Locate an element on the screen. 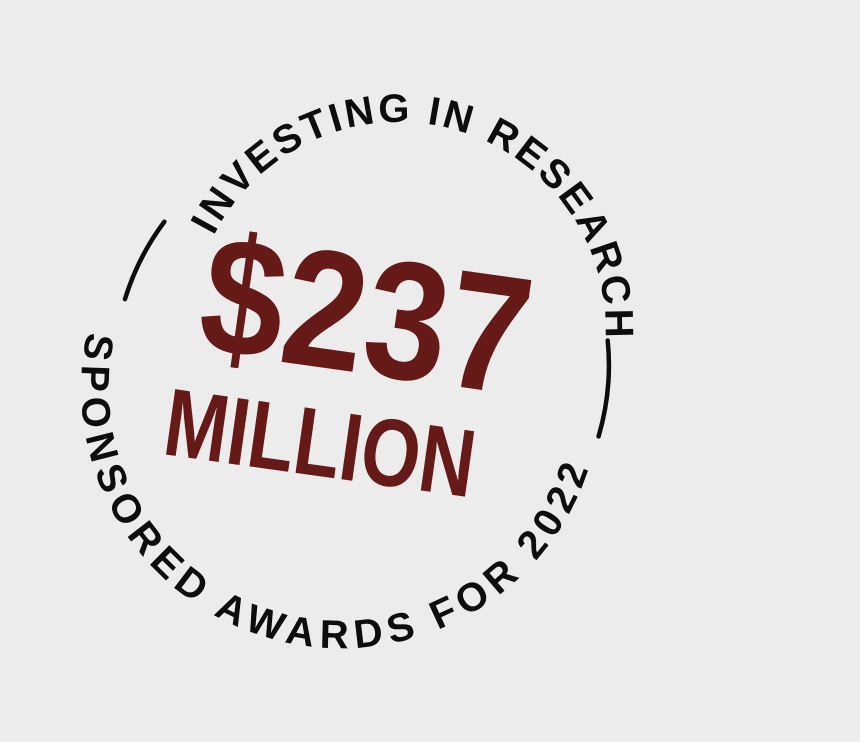  ring-right-arc is located at coordinates (604, 388).